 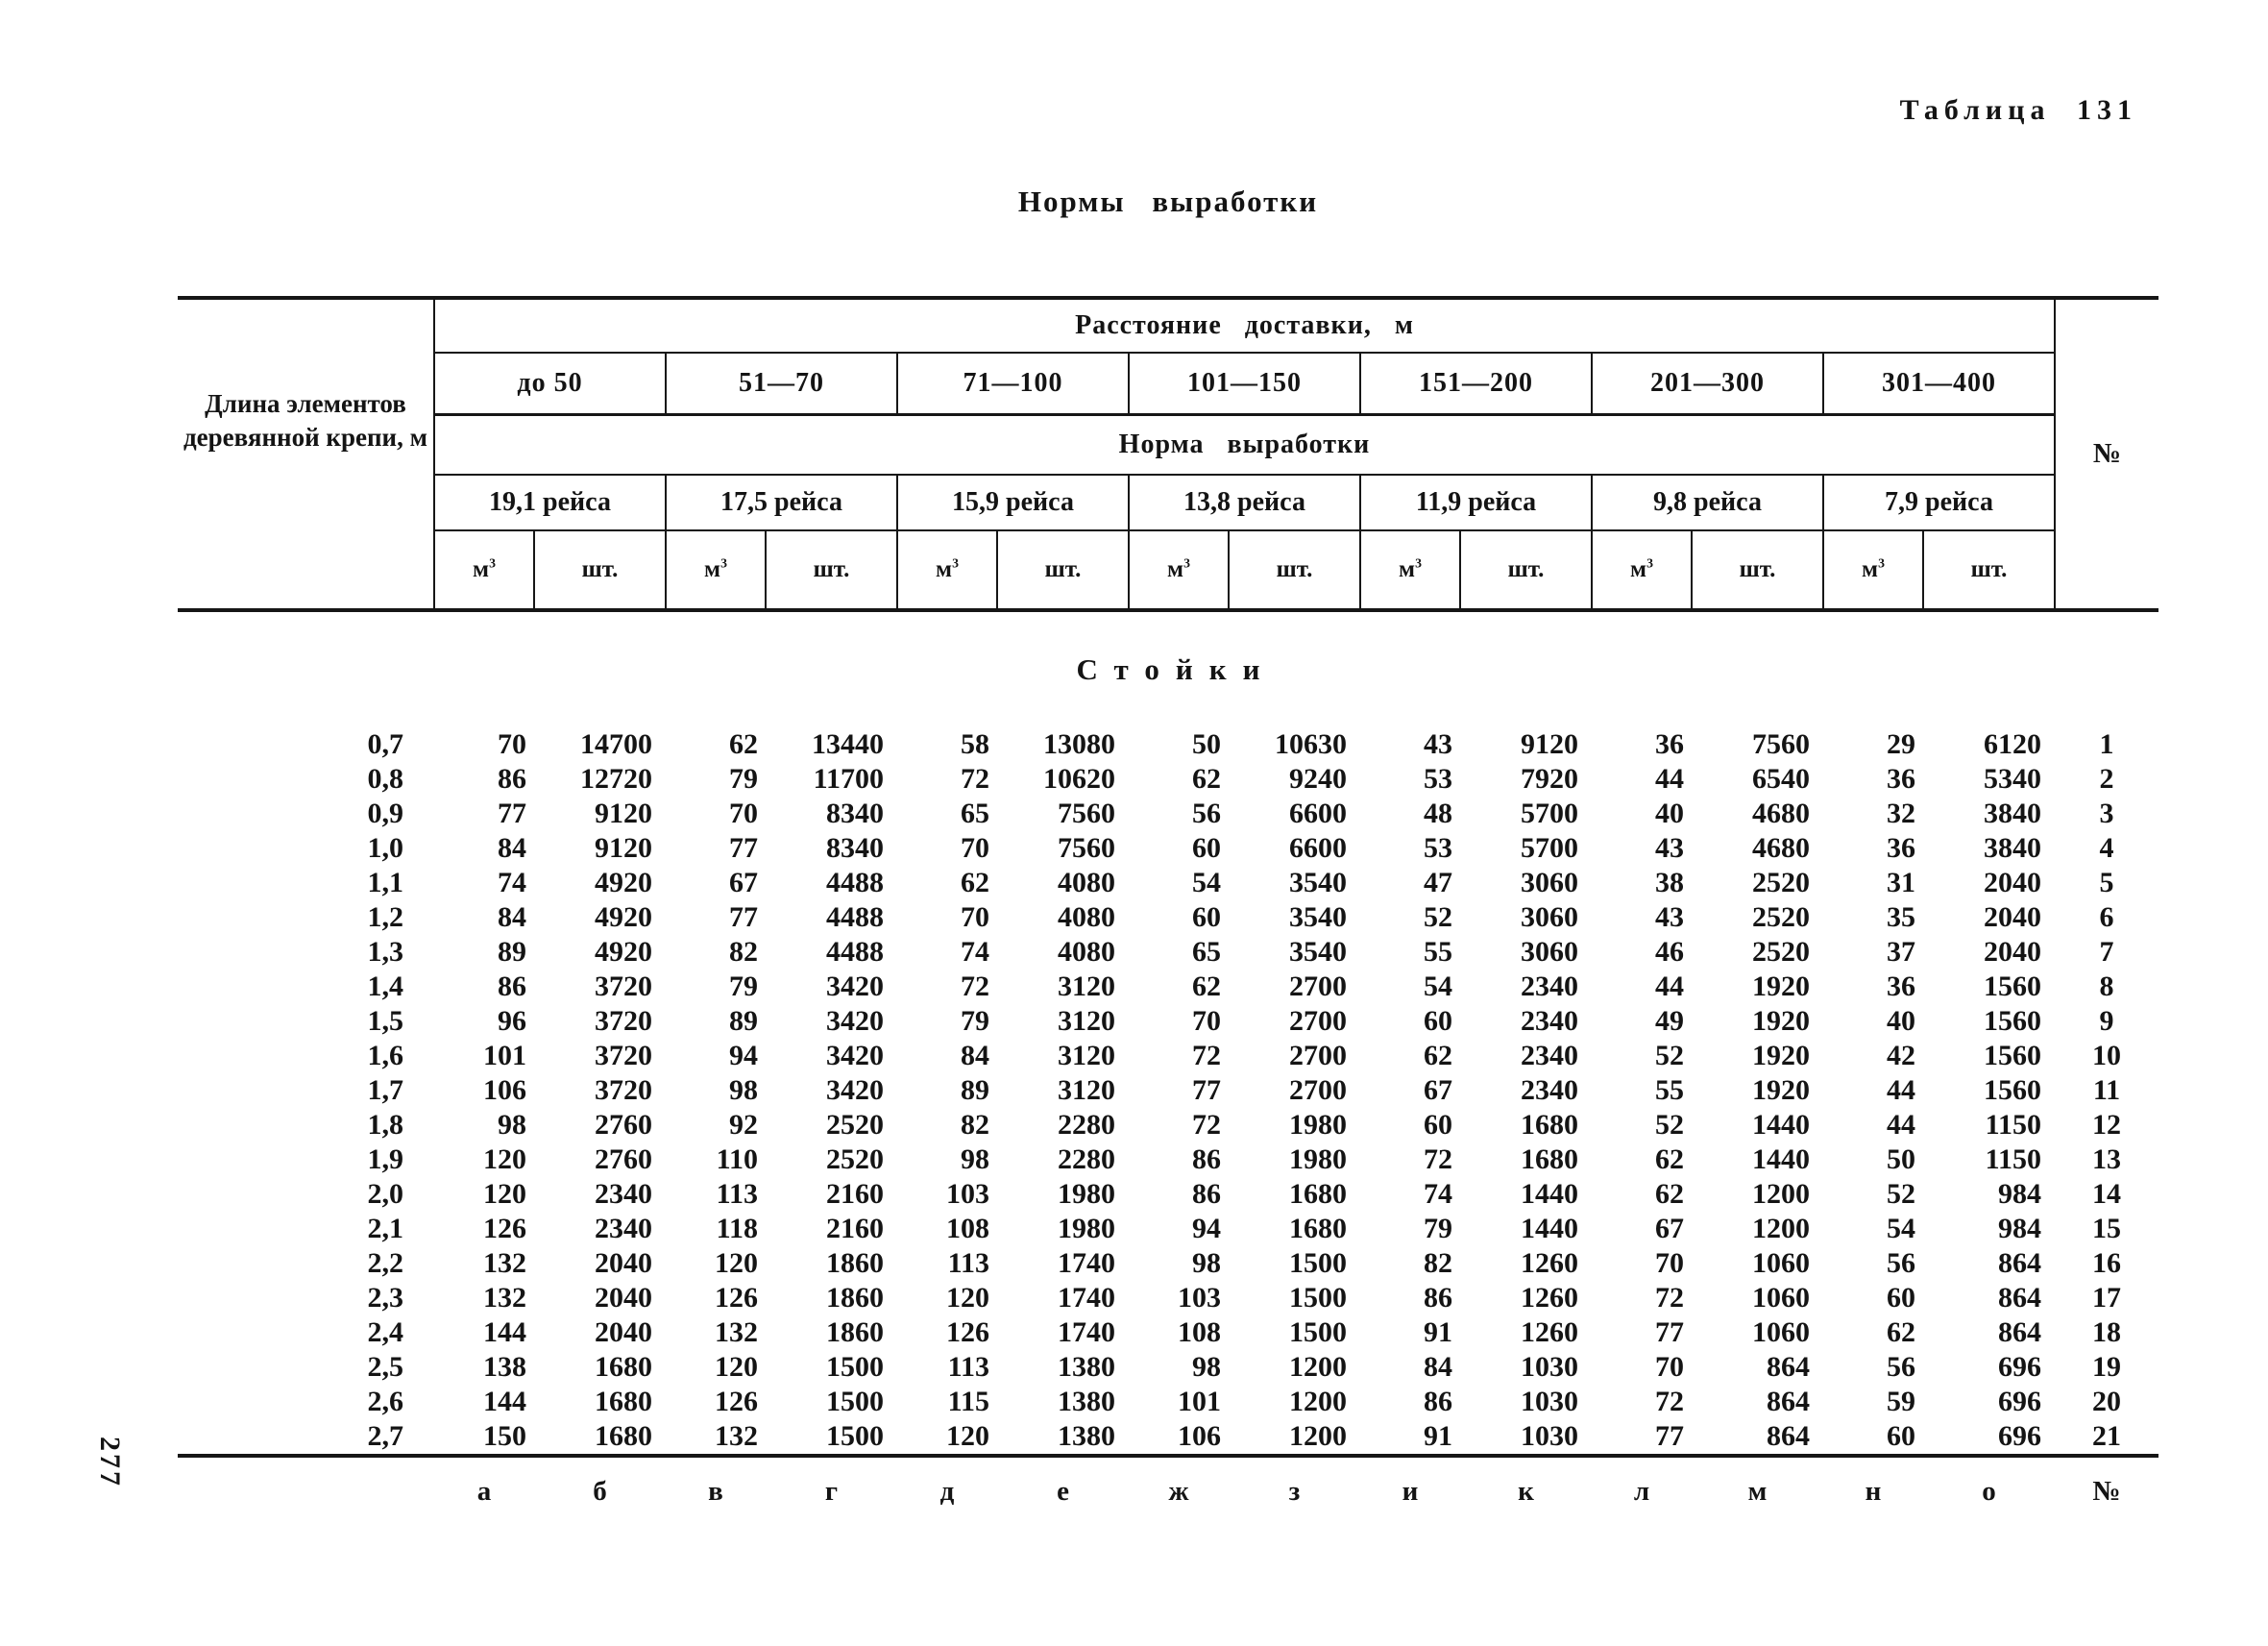 I want to click on pcs-value-cell: 4488, so click(x=855, y=882).